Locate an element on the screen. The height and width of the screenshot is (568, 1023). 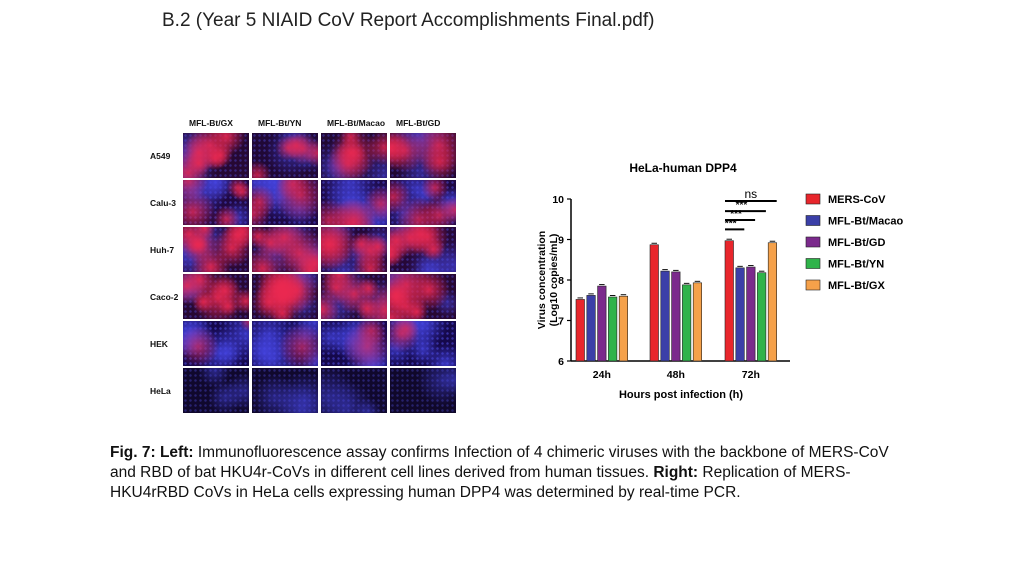
if-row-label: HeLa is located at coordinates (160, 391).